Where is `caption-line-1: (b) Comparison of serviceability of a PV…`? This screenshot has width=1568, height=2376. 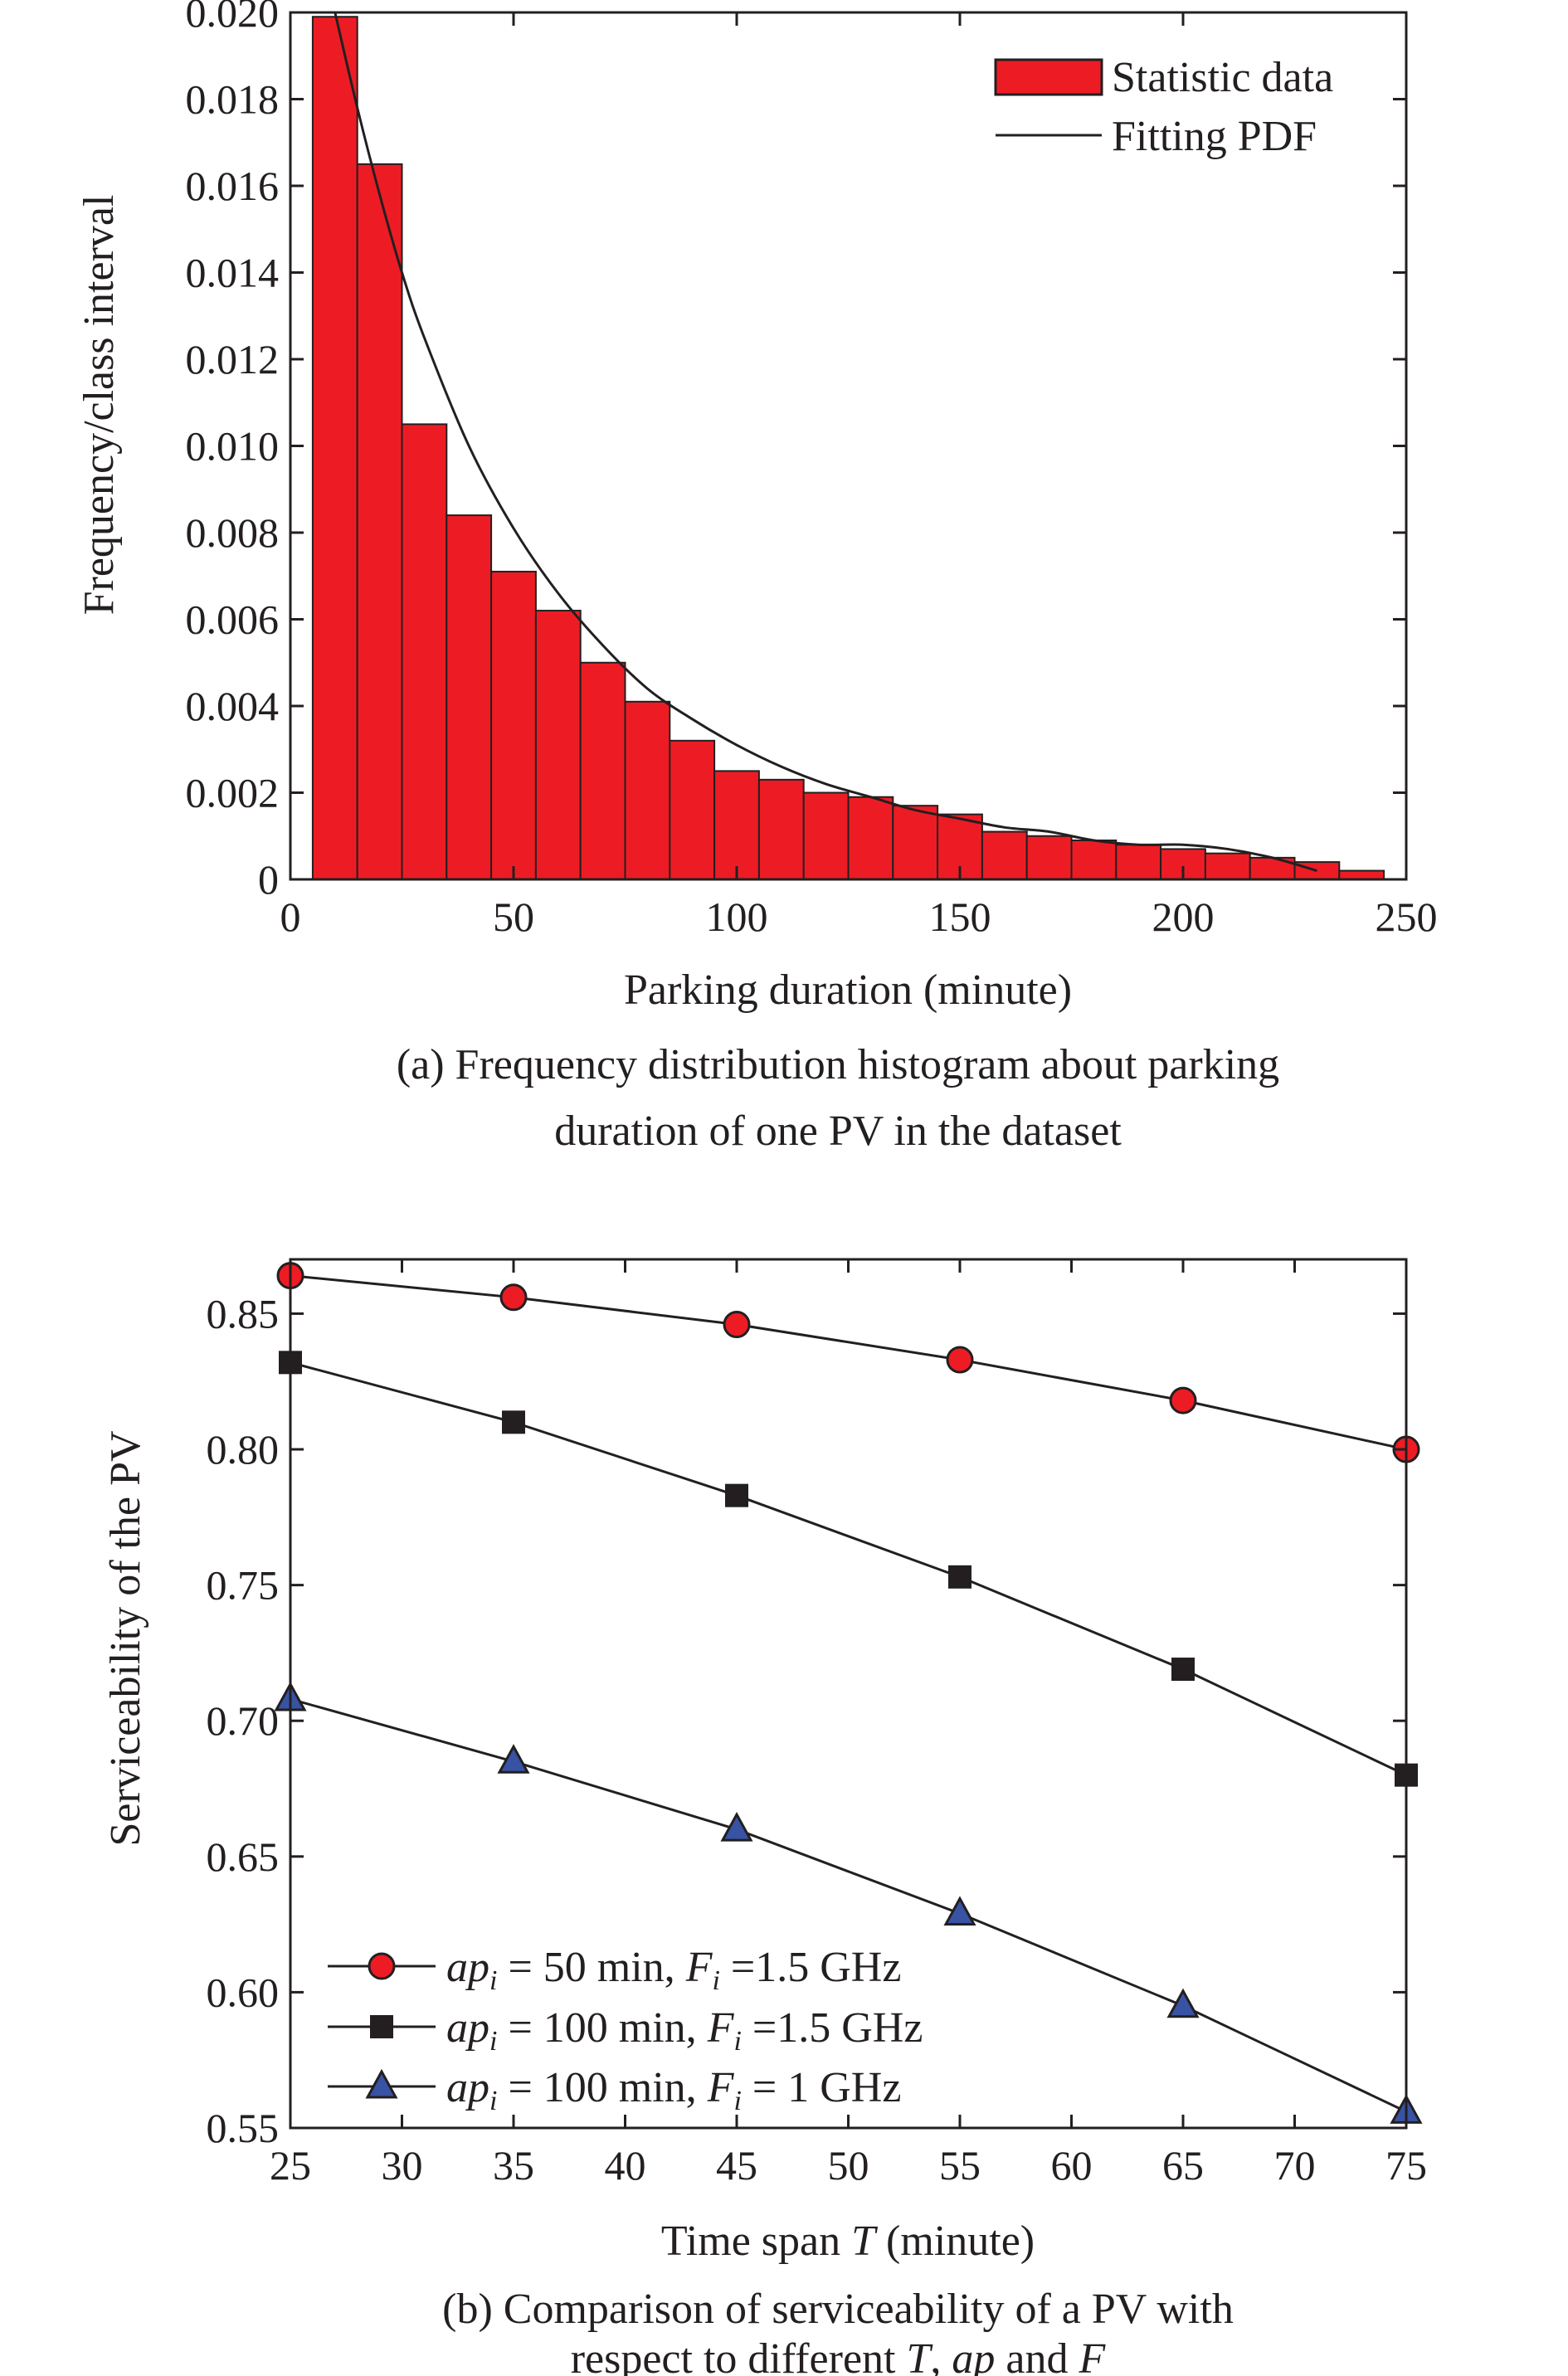 caption-line-1: (b) Comparison of serviceability of a PV… is located at coordinates (838, 2310).